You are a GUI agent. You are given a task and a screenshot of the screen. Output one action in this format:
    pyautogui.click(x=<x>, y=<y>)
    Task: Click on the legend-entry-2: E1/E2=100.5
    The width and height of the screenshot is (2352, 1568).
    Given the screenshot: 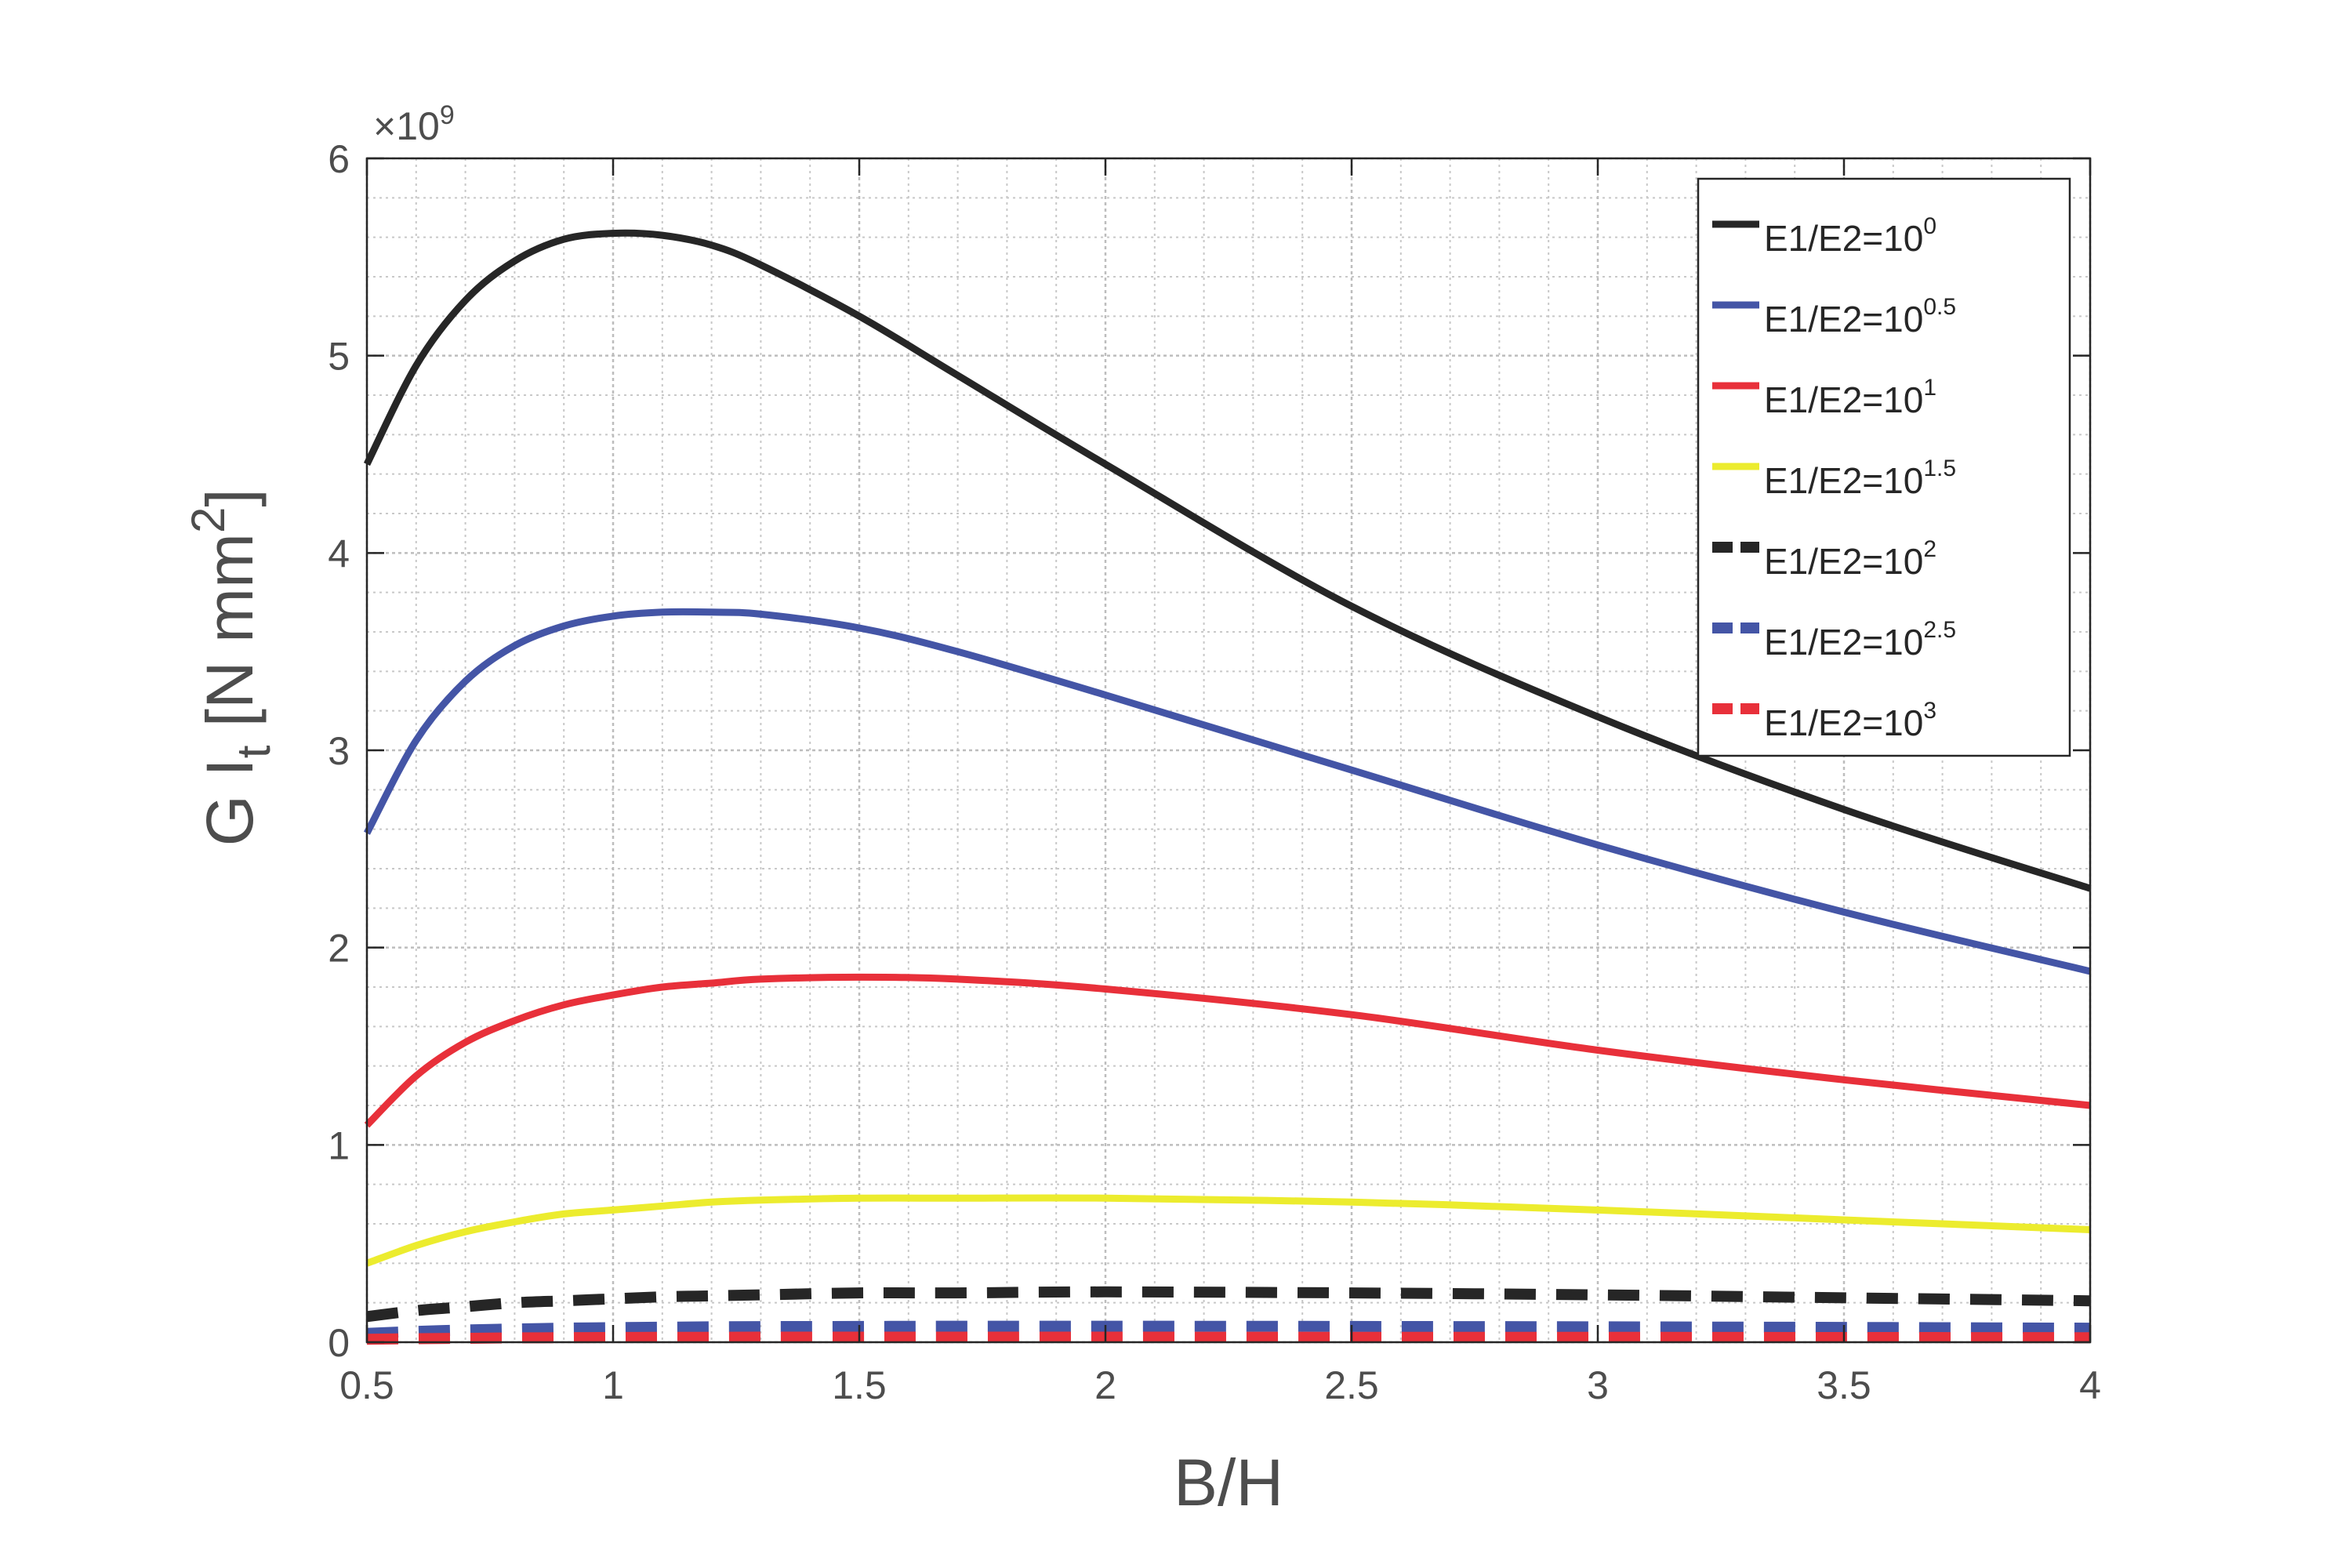 What is the action you would take?
    pyautogui.click(x=1860, y=316)
    